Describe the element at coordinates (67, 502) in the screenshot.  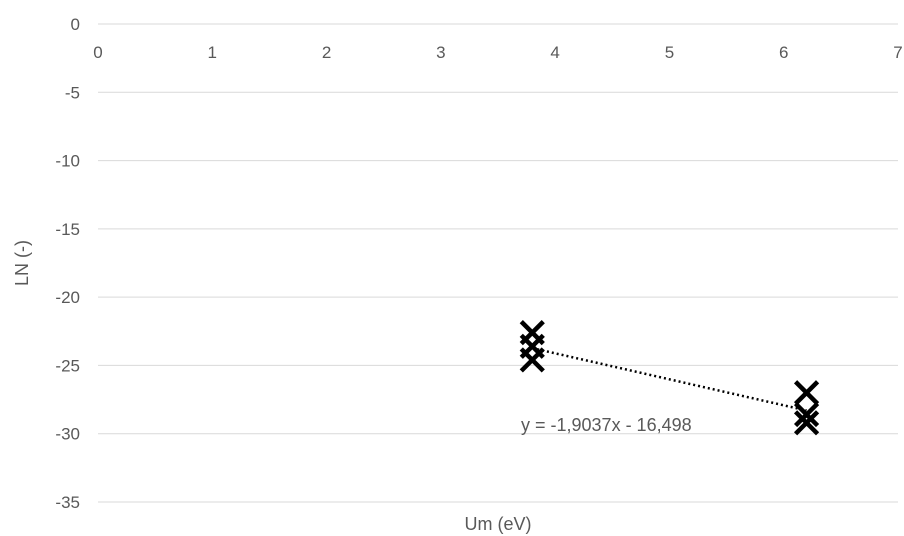
I see `y-tick-label: -35` at that location.